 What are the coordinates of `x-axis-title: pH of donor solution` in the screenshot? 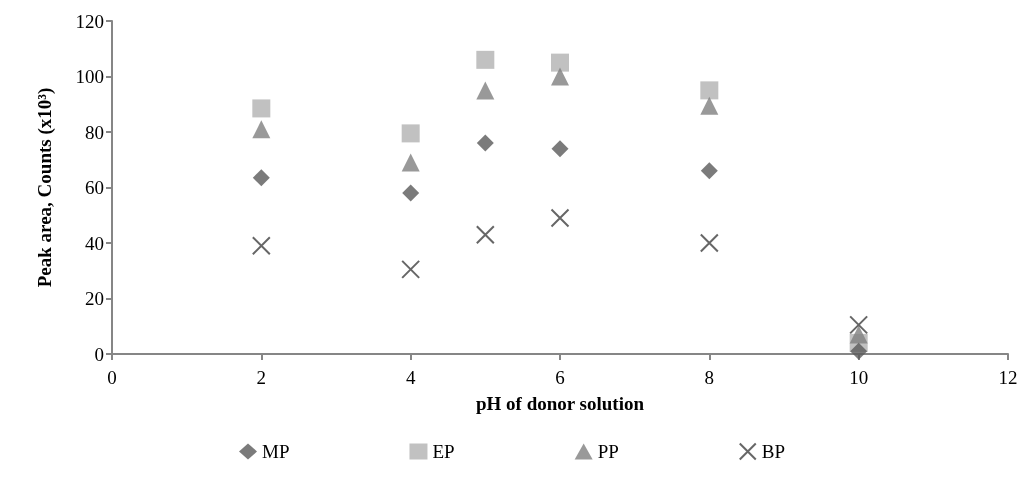 It's located at (560, 403).